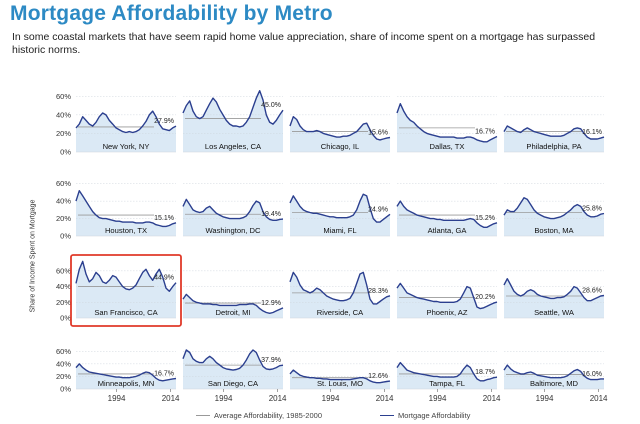 The image size is (640, 424). I want to click on panel-new-york-ny: 27.9% New York, NY 0% 20% 40% 60%, so click(116, 124).